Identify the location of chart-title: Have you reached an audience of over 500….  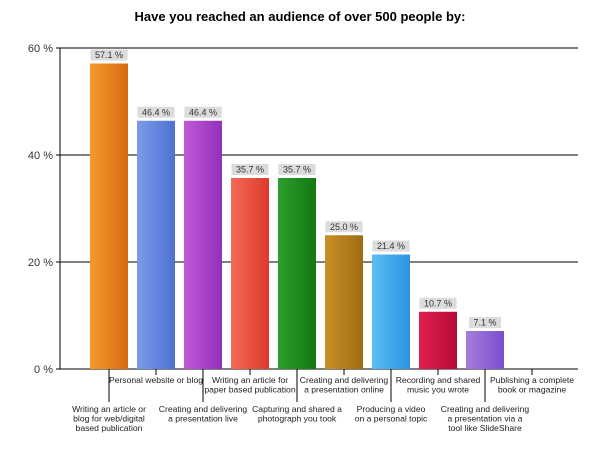
(300, 16).